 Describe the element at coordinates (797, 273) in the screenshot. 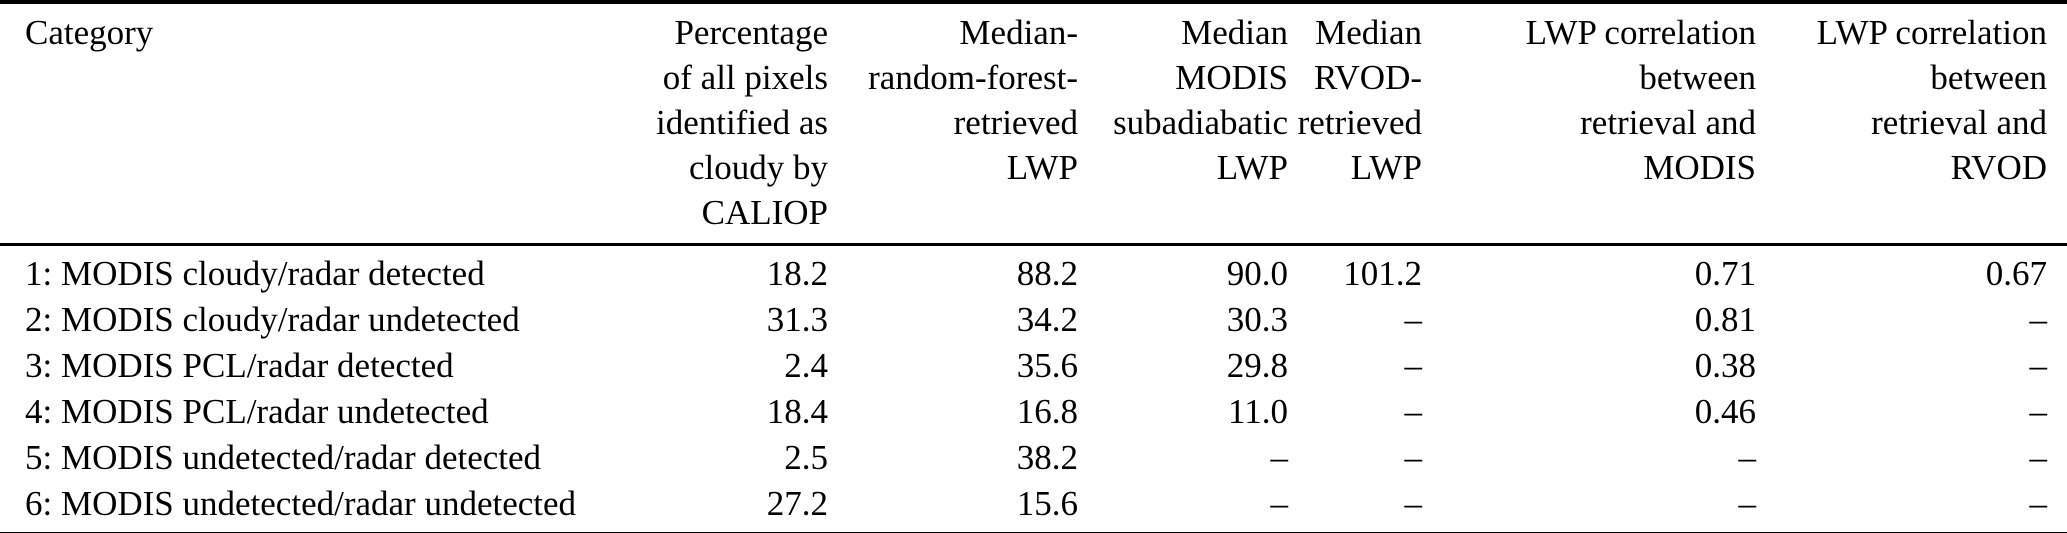

I see `cell-percentage: 18.2` at that location.